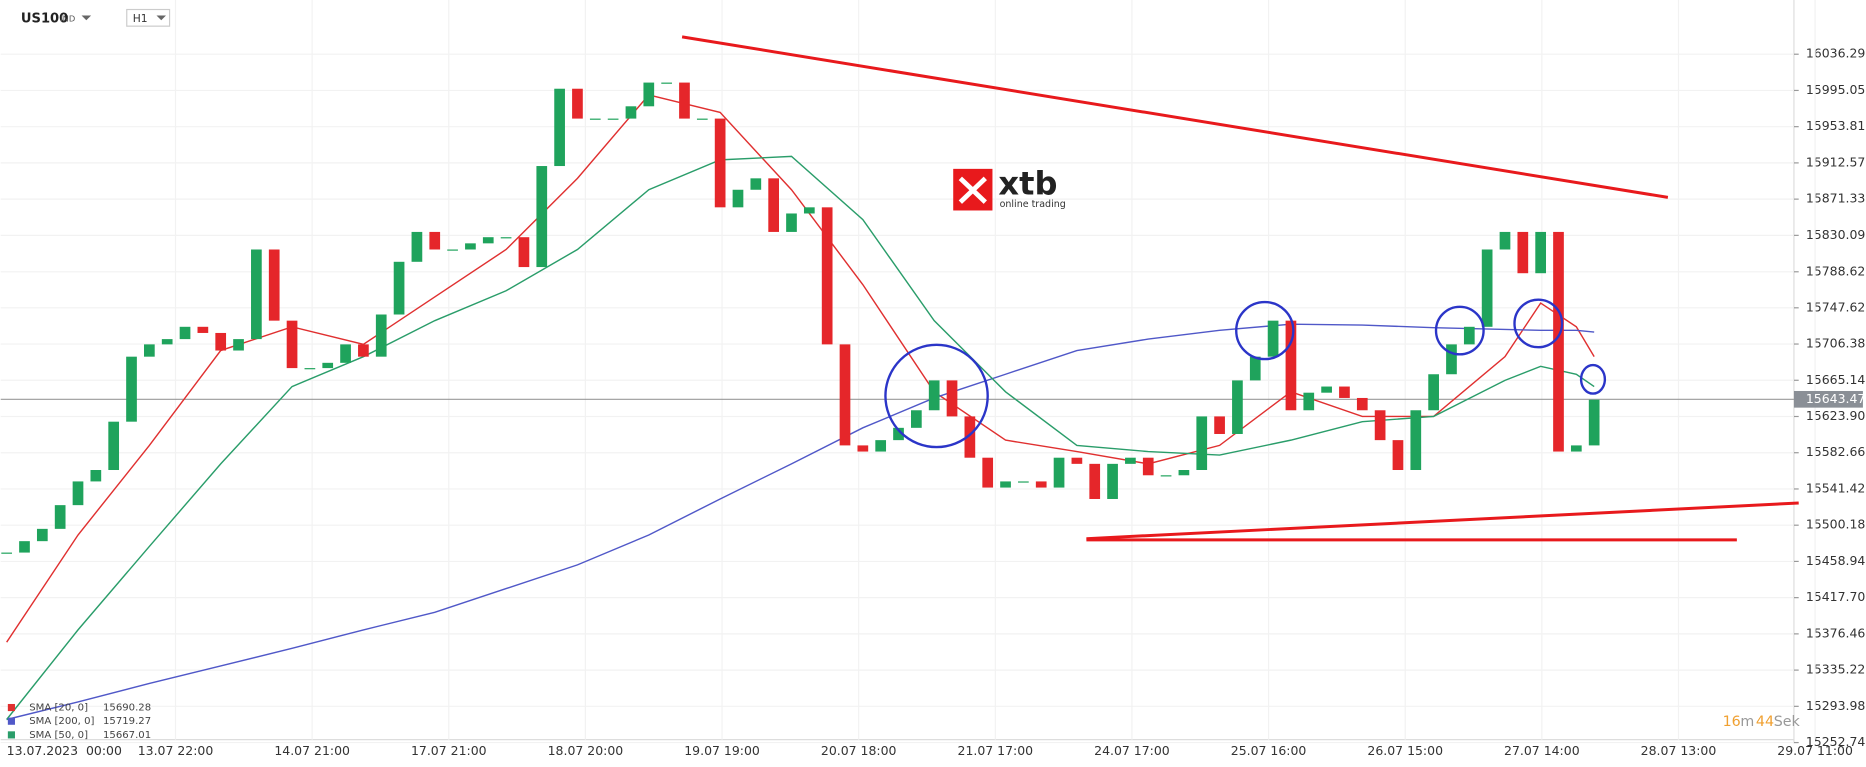 This screenshot has height=767, width=1866. I want to click on y-tick-label: 16036.29, so click(1836, 53).